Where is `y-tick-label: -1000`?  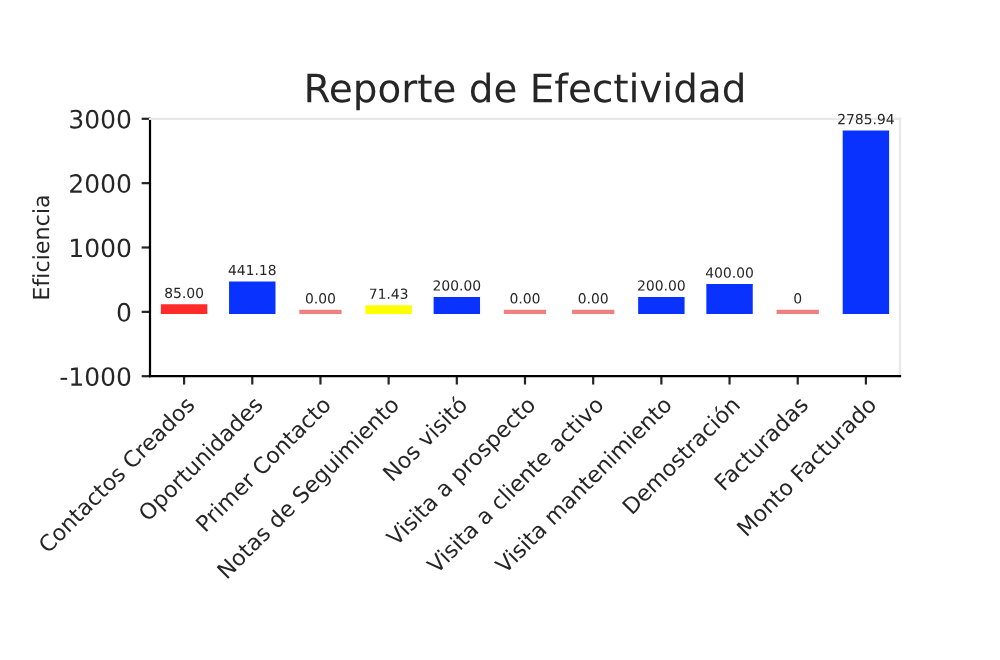
y-tick-label: -1000 is located at coordinates (95, 377).